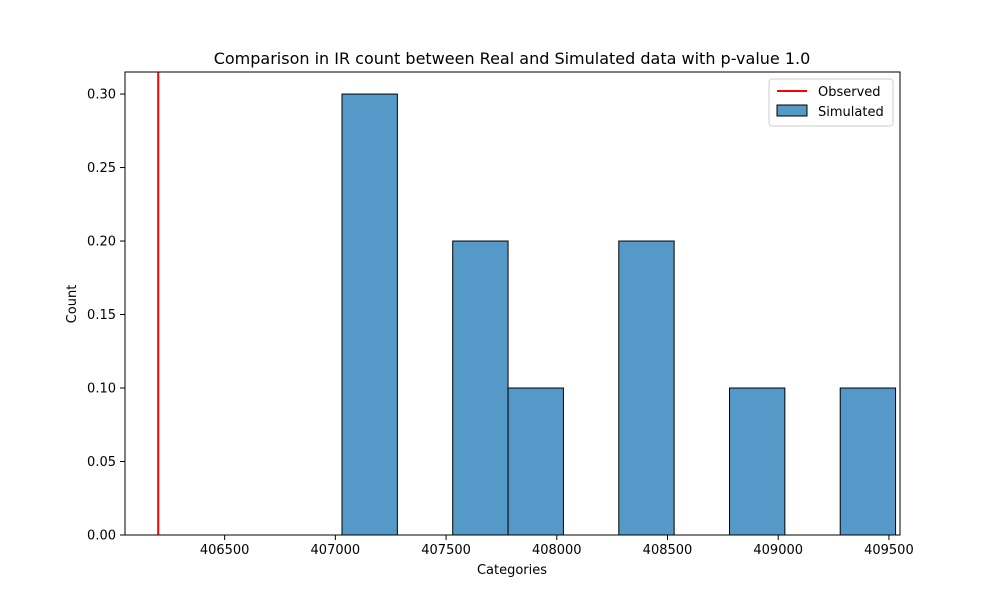 Image resolution: width=1000 pixels, height=600 pixels. Describe the element at coordinates (225, 550) in the screenshot. I see `x-tick-label: 406500` at that location.